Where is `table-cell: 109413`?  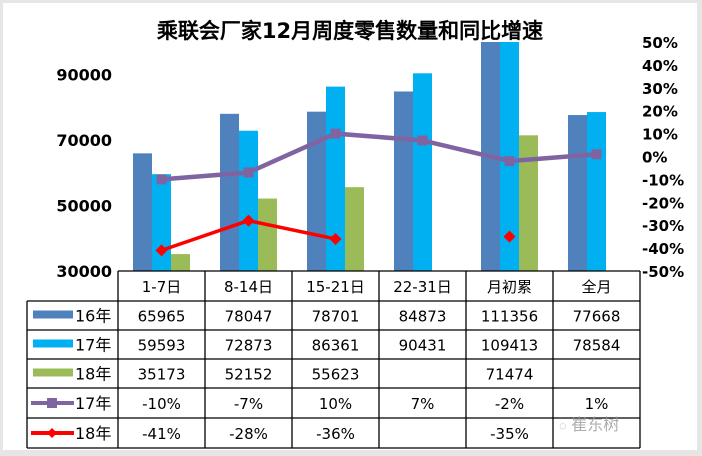 table-cell: 109413 is located at coordinates (509, 346).